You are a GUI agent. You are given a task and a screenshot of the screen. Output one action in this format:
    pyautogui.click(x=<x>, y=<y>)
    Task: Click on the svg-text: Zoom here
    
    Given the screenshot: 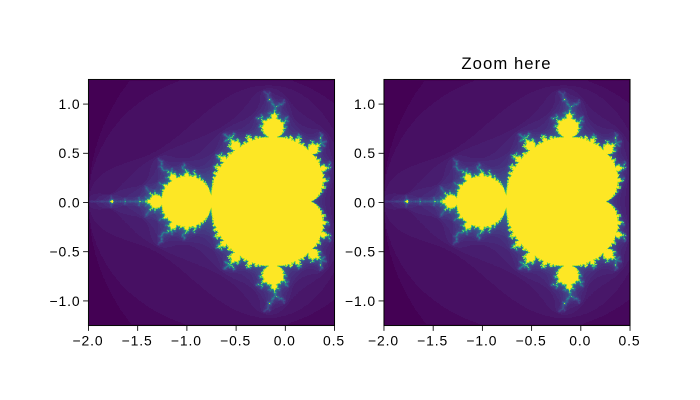 What is the action you would take?
    pyautogui.click(x=506, y=63)
    